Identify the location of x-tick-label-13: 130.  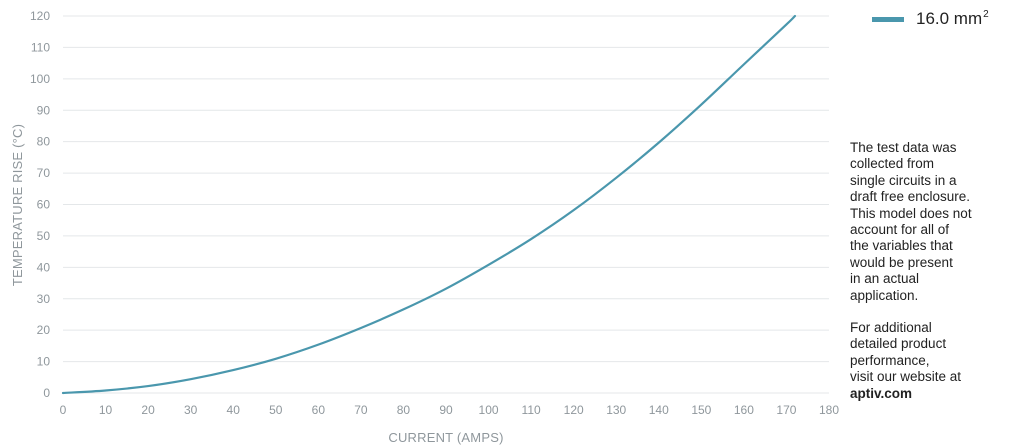
(616, 410).